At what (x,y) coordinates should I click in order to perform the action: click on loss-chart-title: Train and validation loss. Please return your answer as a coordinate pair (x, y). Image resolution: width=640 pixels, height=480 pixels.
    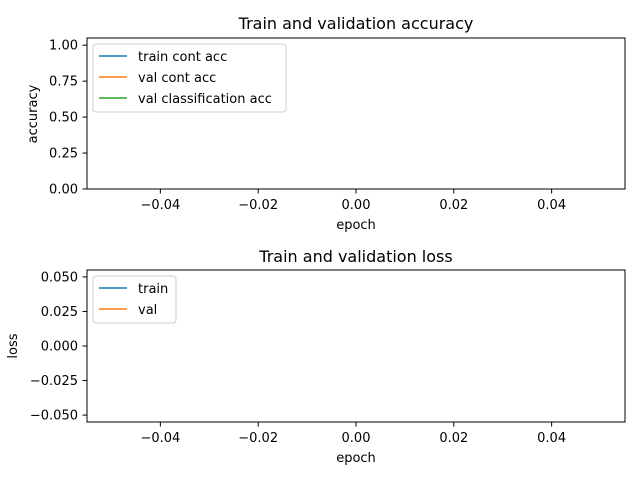
    Looking at the image, I should click on (355, 256).